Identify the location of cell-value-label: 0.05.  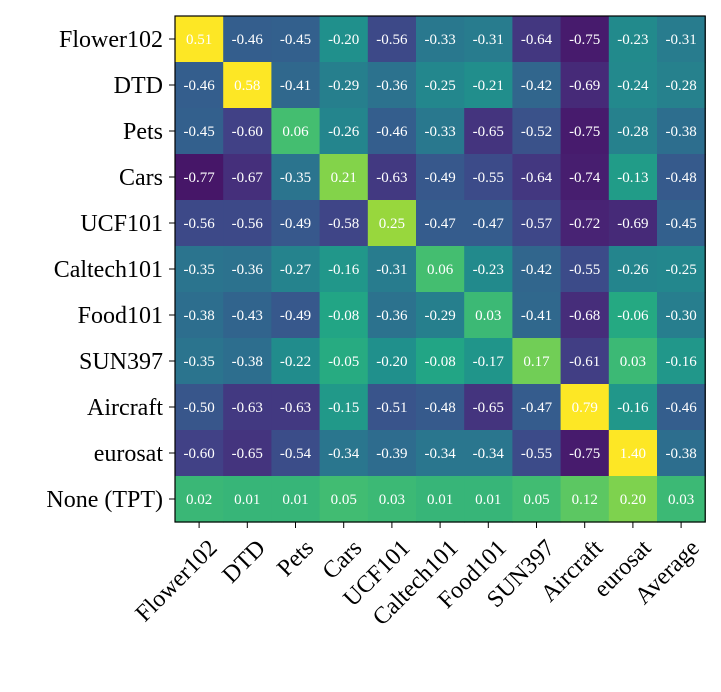
(344, 500).